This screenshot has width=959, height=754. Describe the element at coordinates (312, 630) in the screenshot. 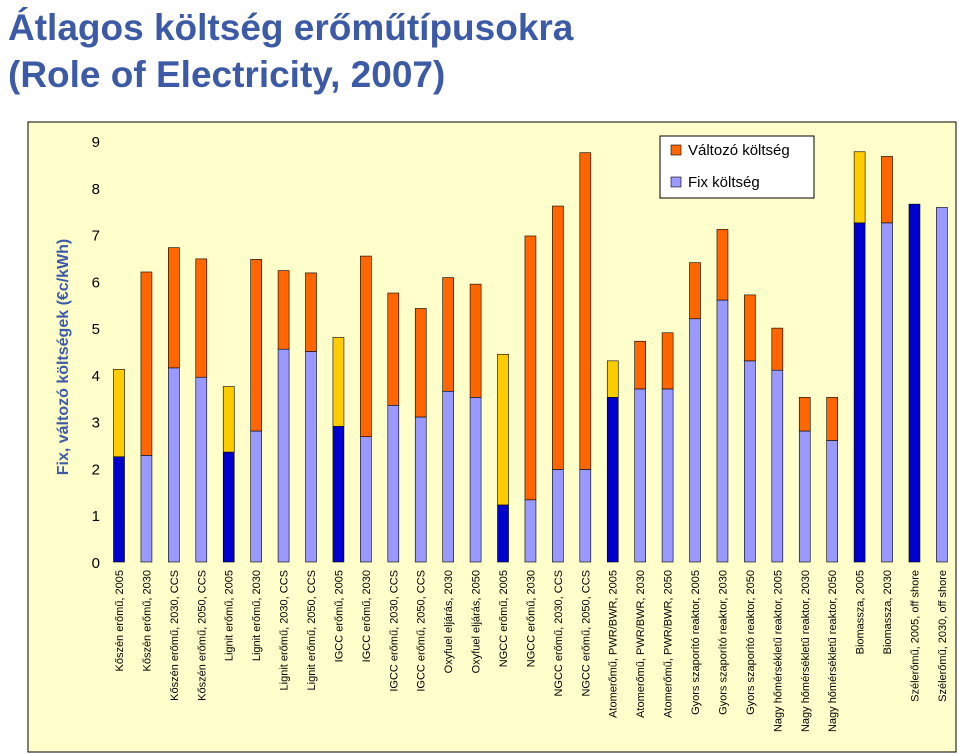

I see `x-tick-label: Lignit erőmű, 2050, CCS` at that location.